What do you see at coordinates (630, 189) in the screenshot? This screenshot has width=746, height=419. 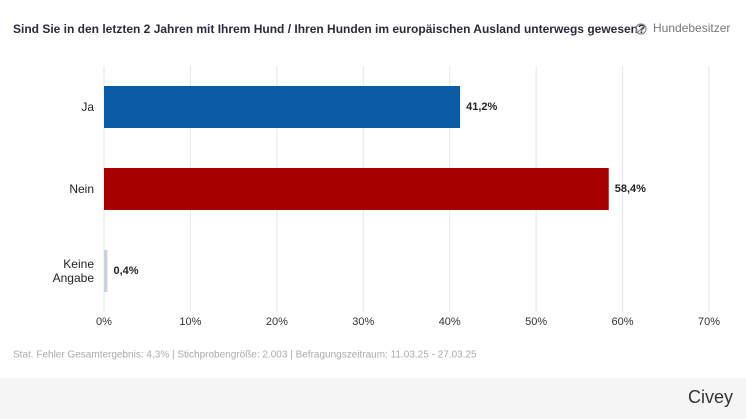 I see `value-label: 58,4%` at bounding box center [630, 189].